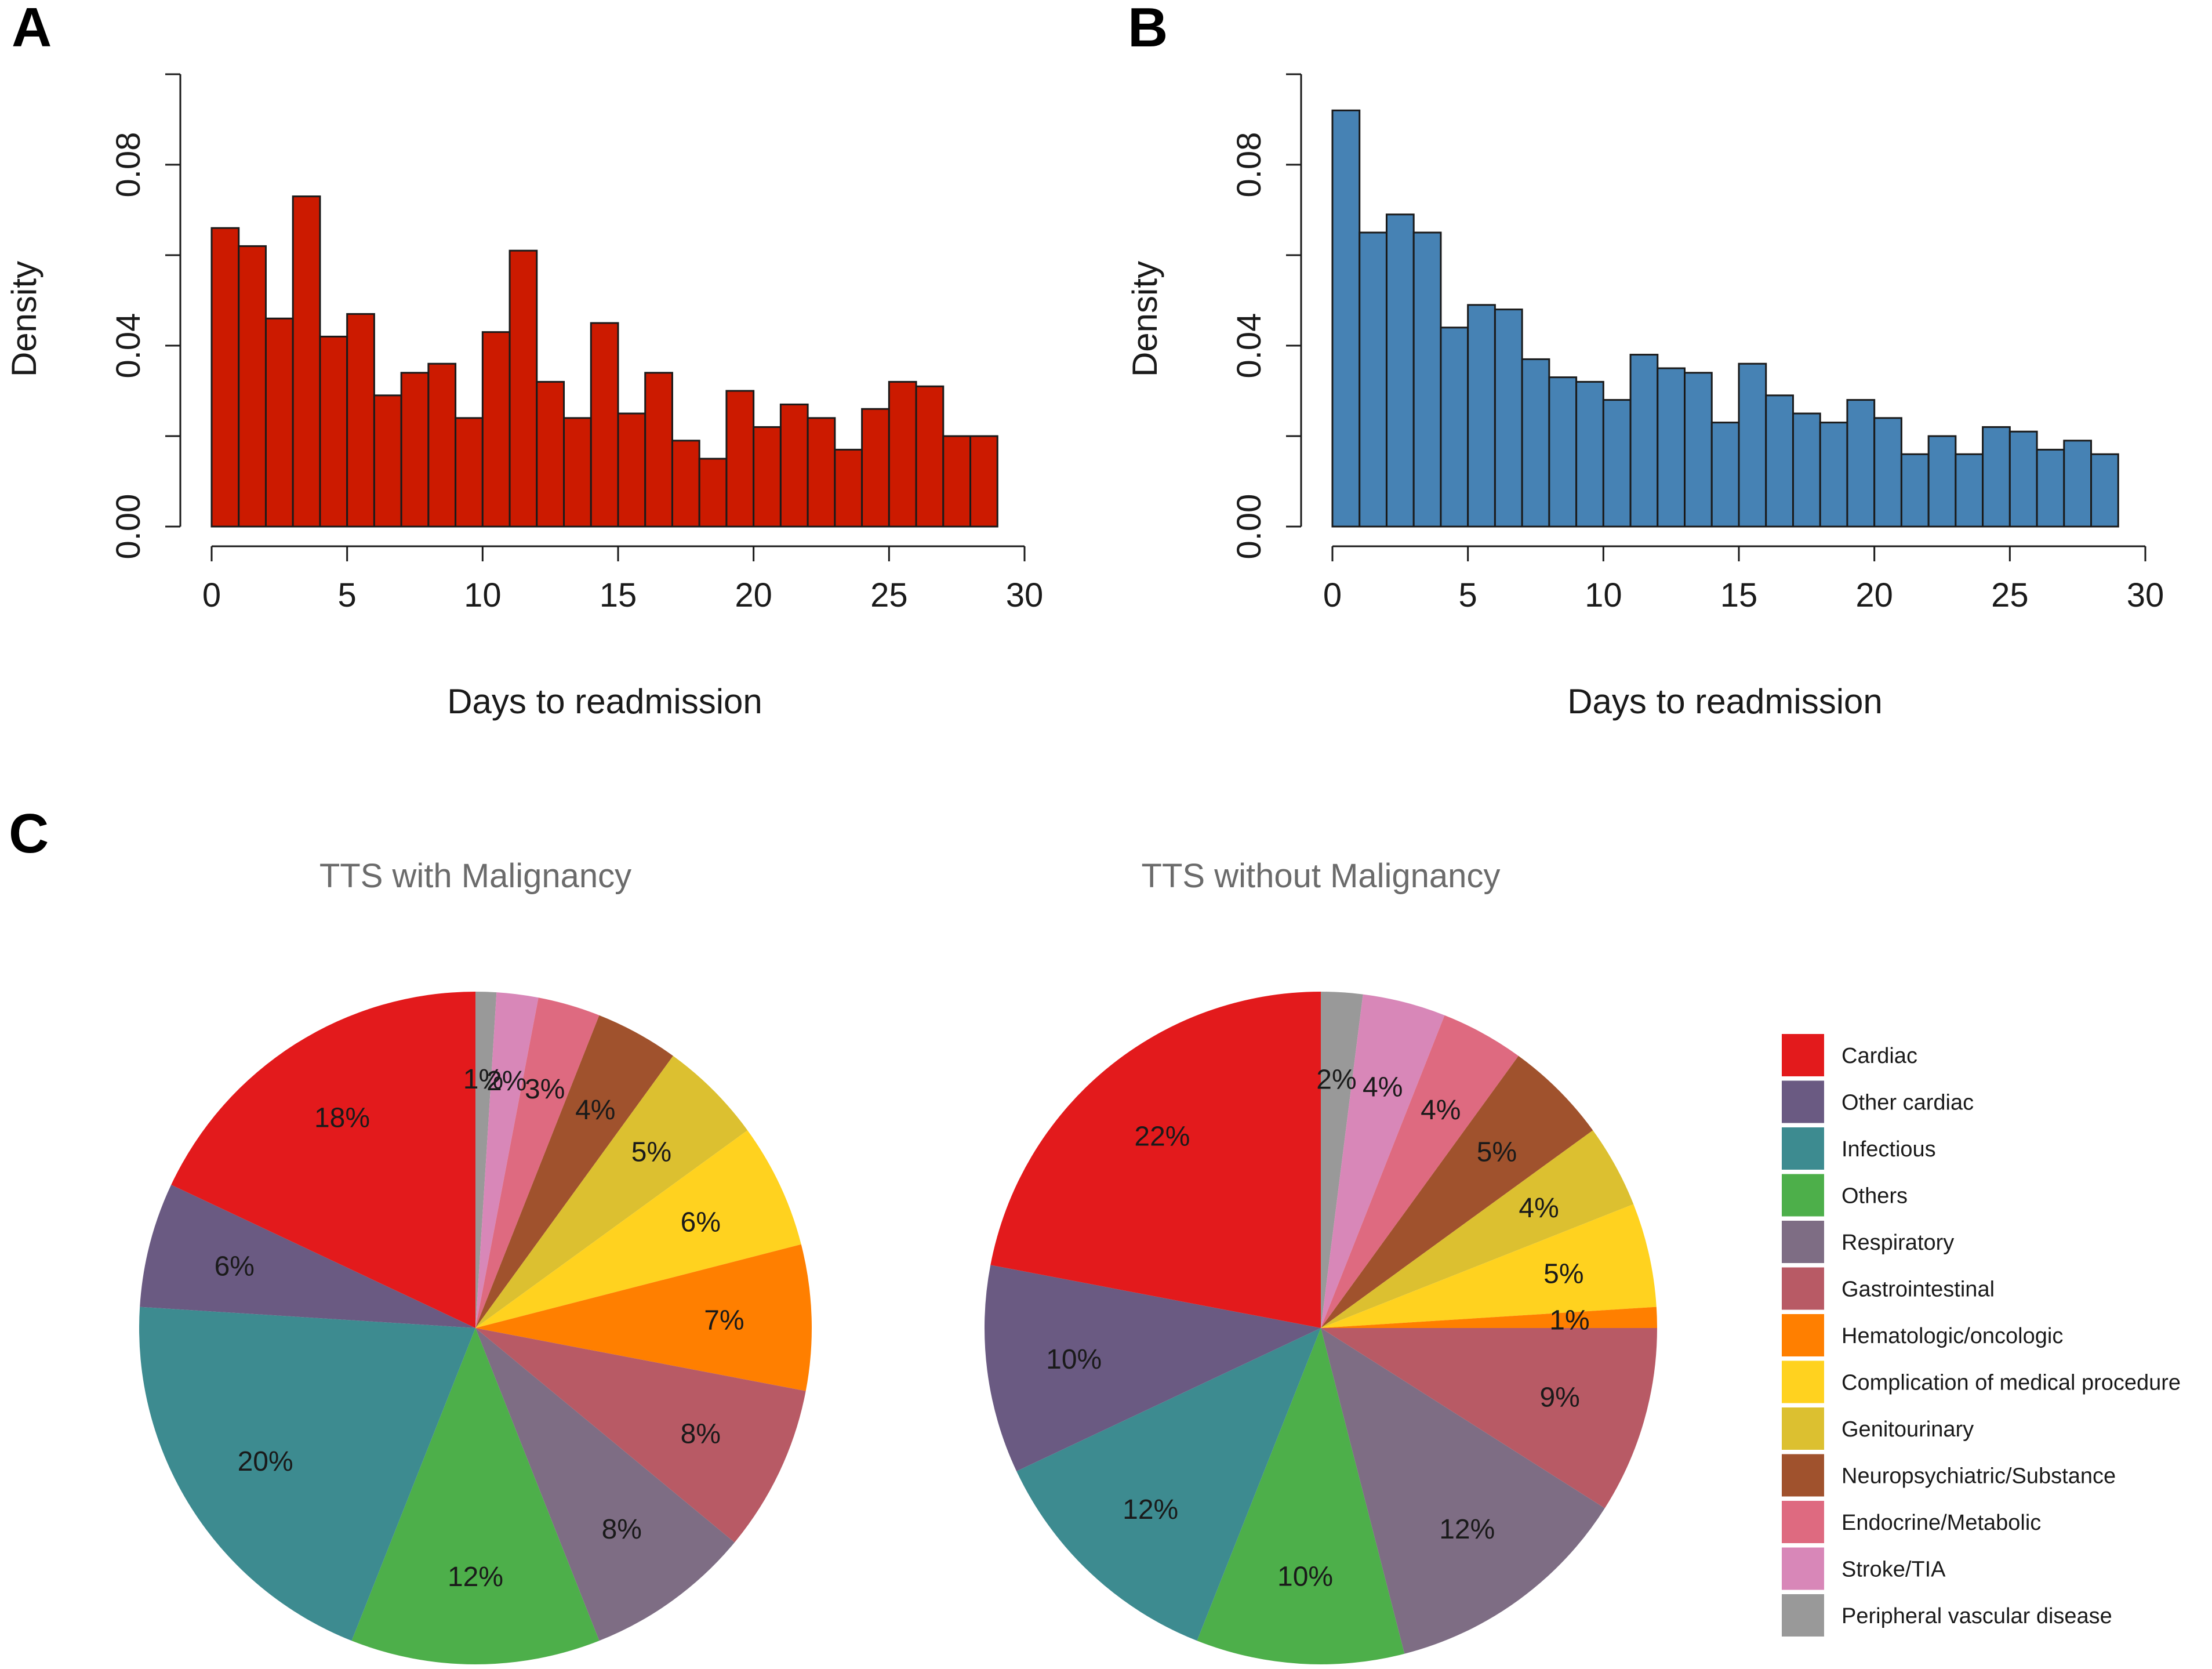 The image size is (2212, 1669). I want to click on histogram-b-x-tick-label: 30, so click(2145, 595).